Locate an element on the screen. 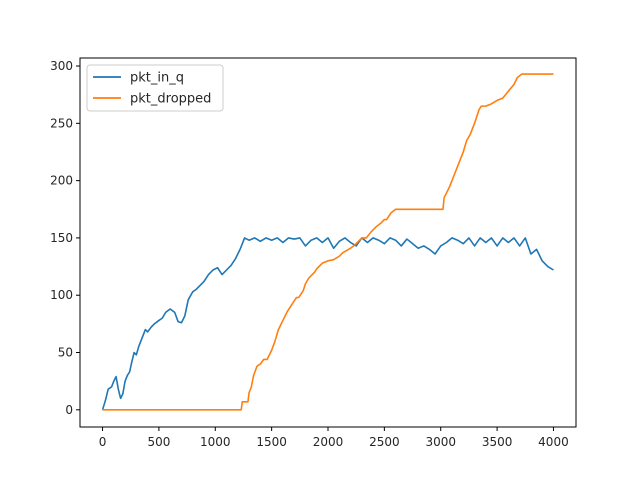  x-axis-ticks: 0 500 1000 1500 2000 2500 3000 3500 4000 is located at coordinates (334, 438).